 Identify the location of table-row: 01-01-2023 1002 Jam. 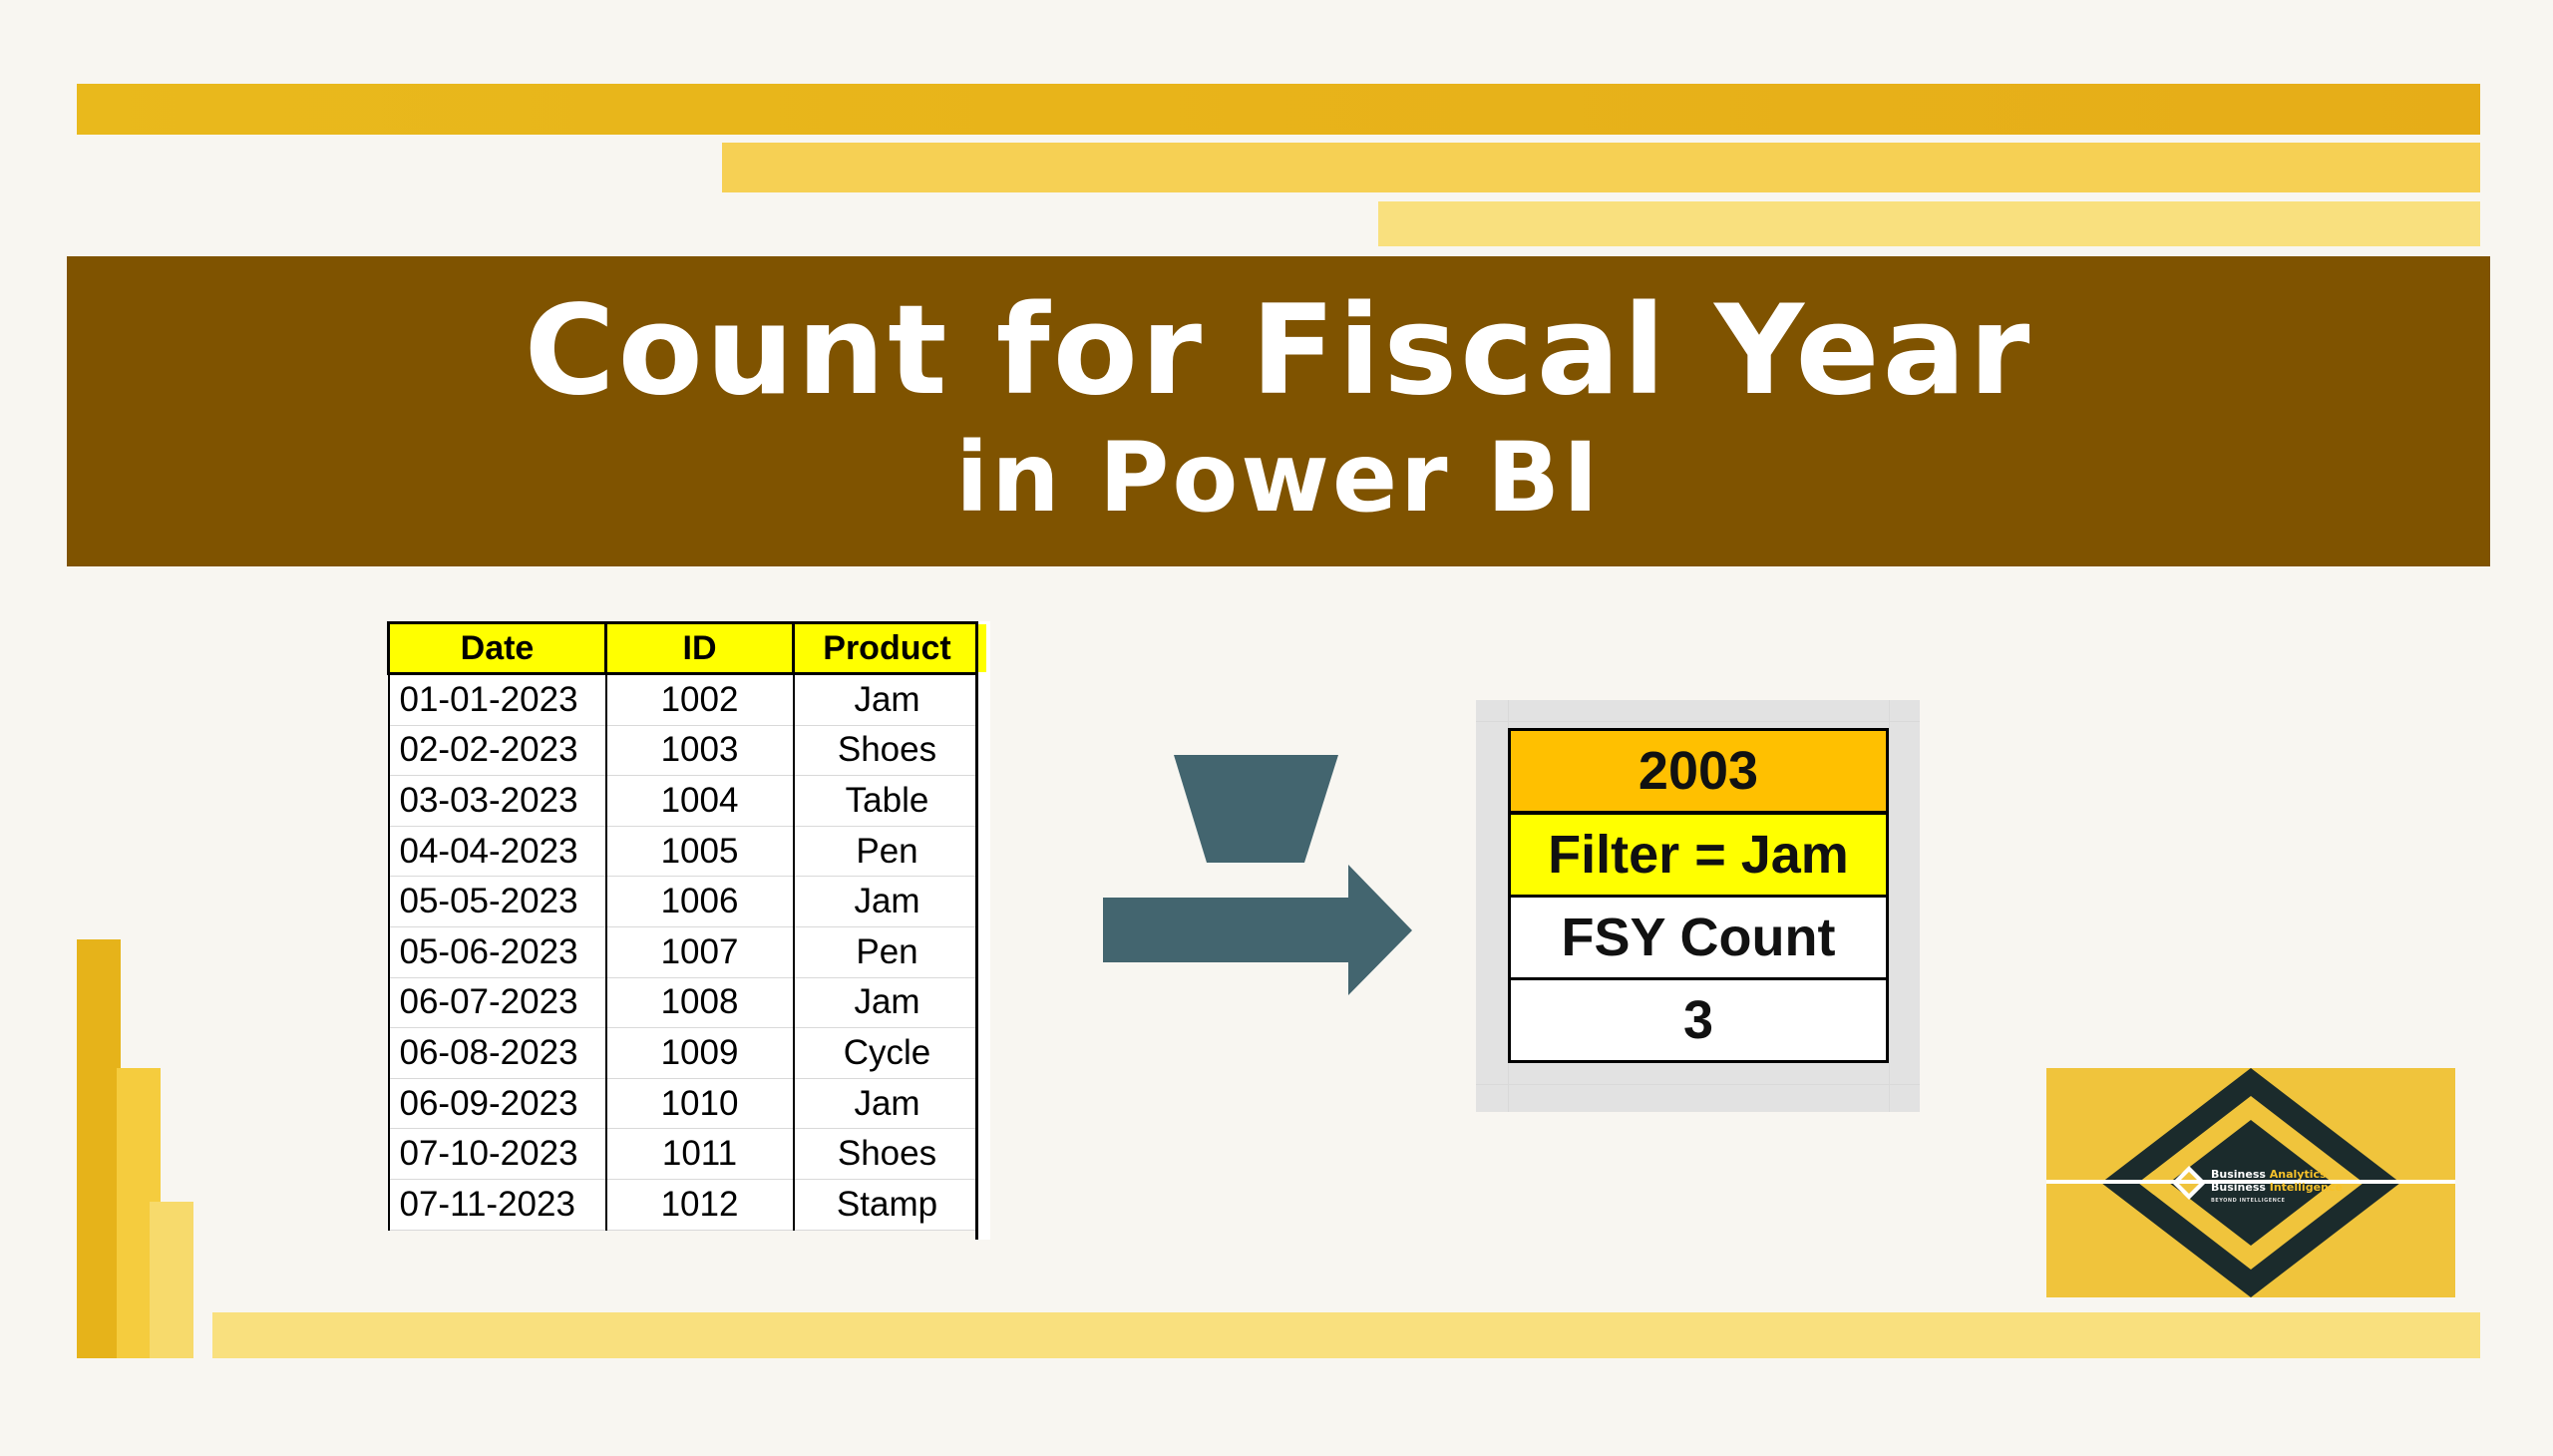
(685, 699).